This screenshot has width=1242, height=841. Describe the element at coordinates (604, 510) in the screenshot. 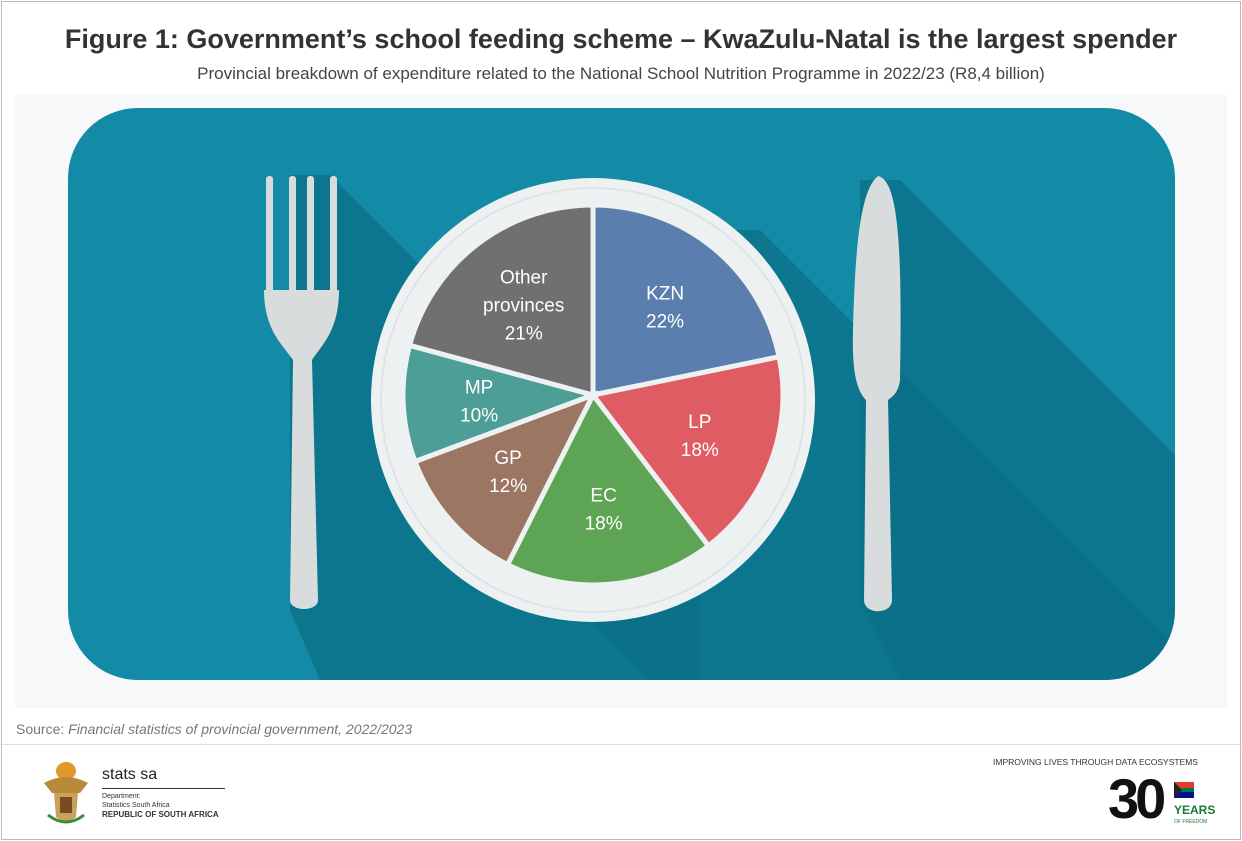

I see `pie-label-ec: EC 18%` at that location.